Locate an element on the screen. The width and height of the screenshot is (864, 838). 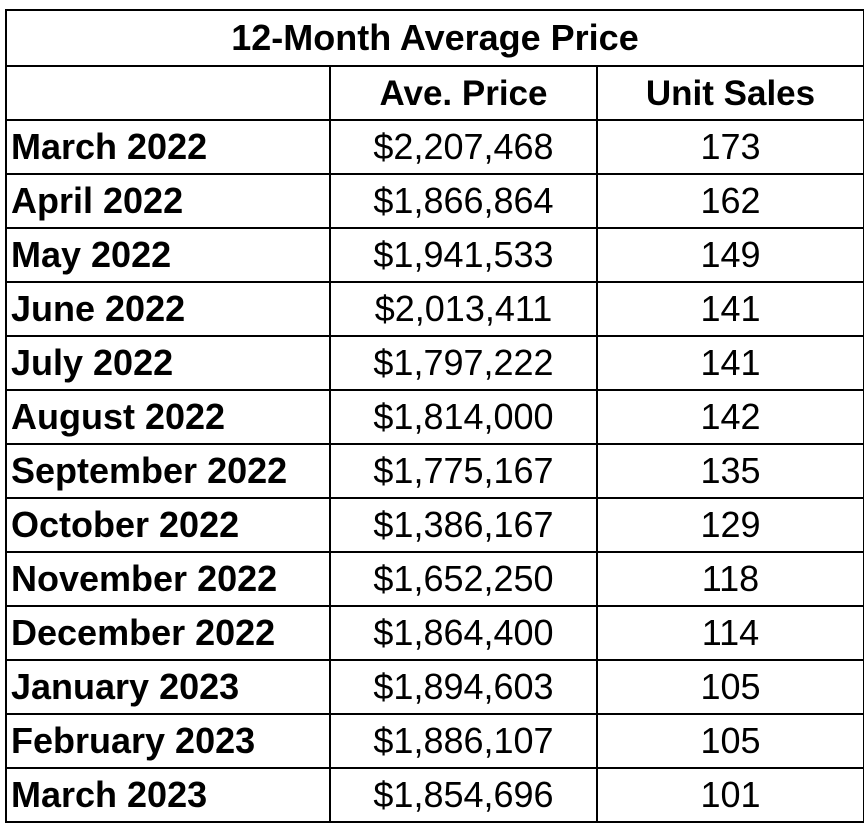
ave-price-cell: $1,941,533 is located at coordinates (463, 255).